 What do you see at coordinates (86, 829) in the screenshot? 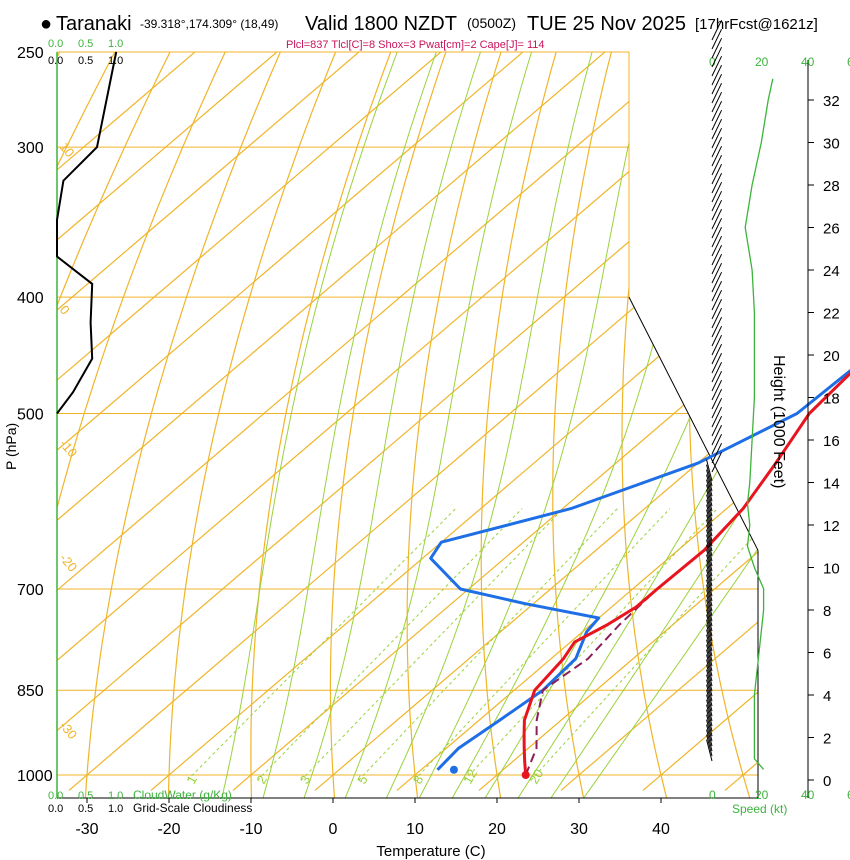
I see `x-tick-label: -30` at bounding box center [86, 829].